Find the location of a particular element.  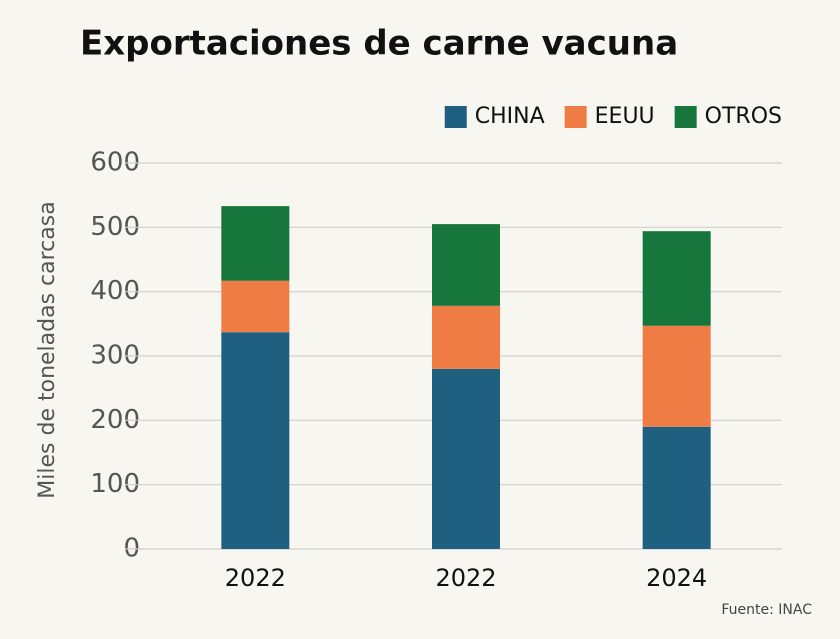

y-axis-label: Miles de toneladas carcasa is located at coordinates (47, 349).